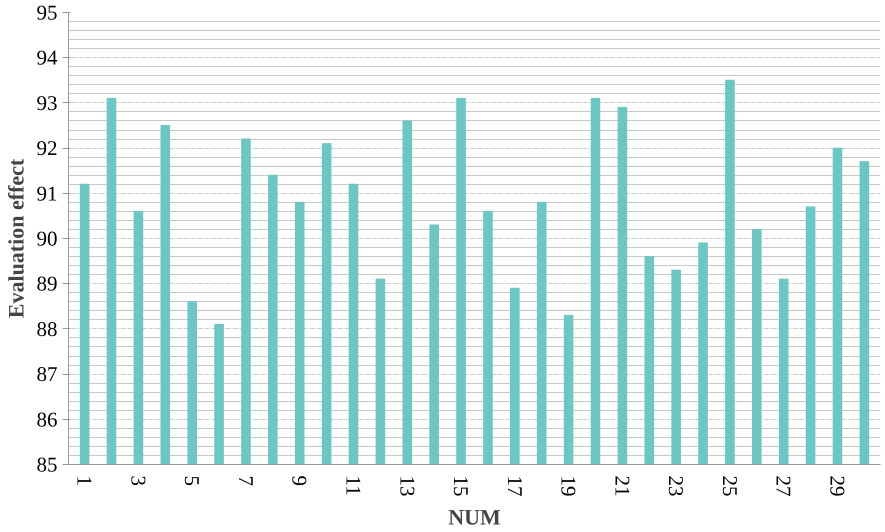  Describe the element at coordinates (568, 486) in the screenshot. I see `x-tick-label: 19` at that location.